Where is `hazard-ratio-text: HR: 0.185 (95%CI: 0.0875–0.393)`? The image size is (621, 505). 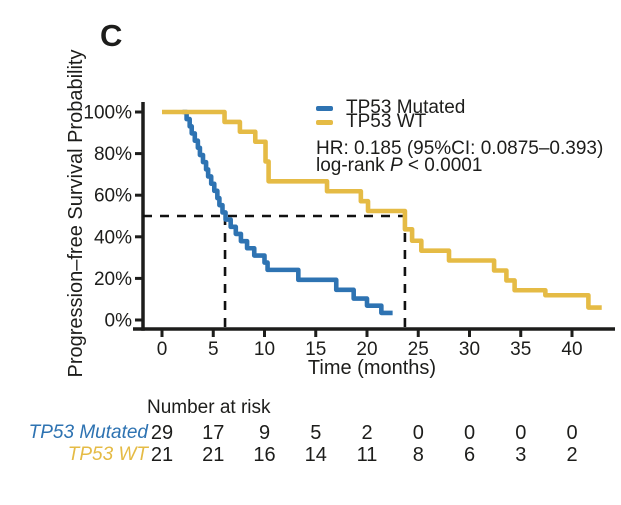
hazard-ratio-text: HR: 0.185 (95%CI: 0.0875–0.393) is located at coordinates (460, 148).